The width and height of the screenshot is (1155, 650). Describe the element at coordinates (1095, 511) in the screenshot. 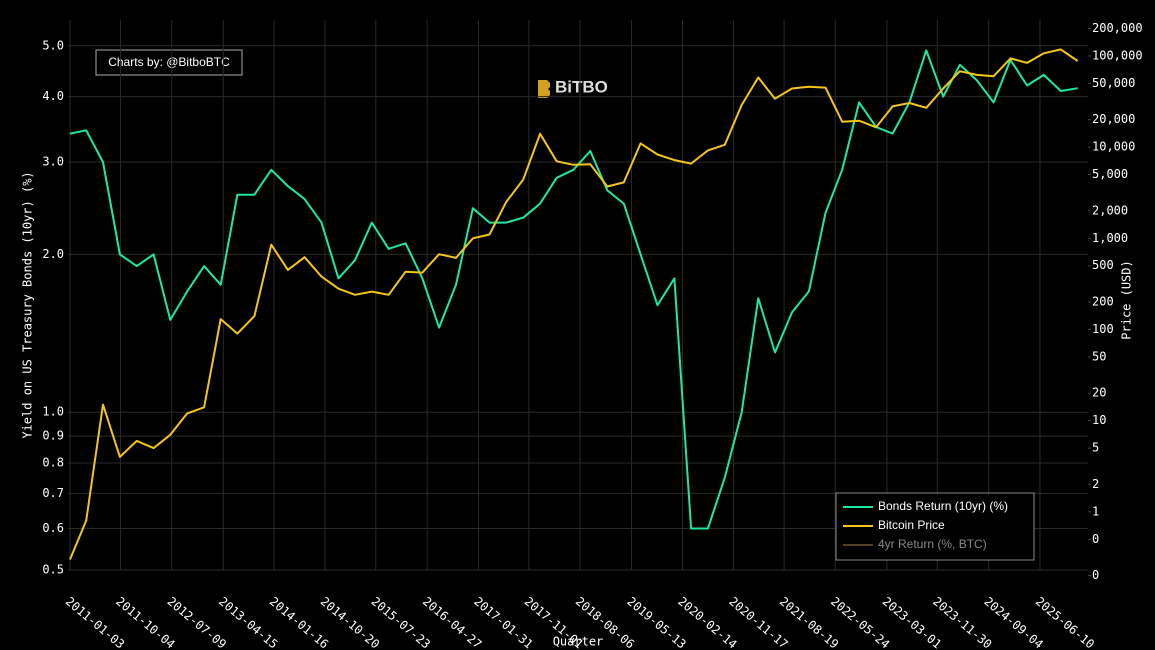

I see `y2-tick-label: 1` at that location.